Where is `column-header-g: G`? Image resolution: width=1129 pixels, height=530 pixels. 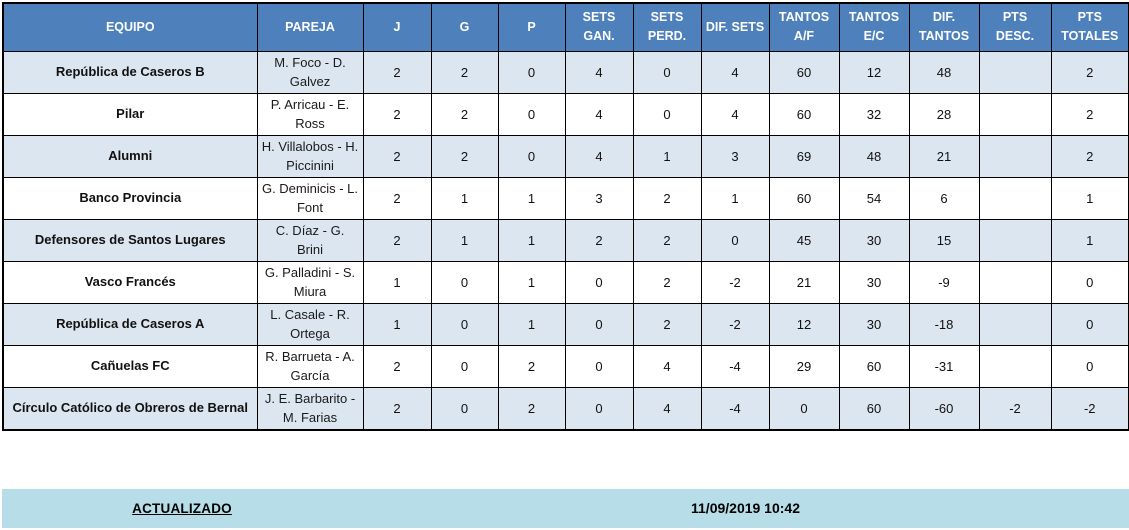
column-header-g: G is located at coordinates (464, 27).